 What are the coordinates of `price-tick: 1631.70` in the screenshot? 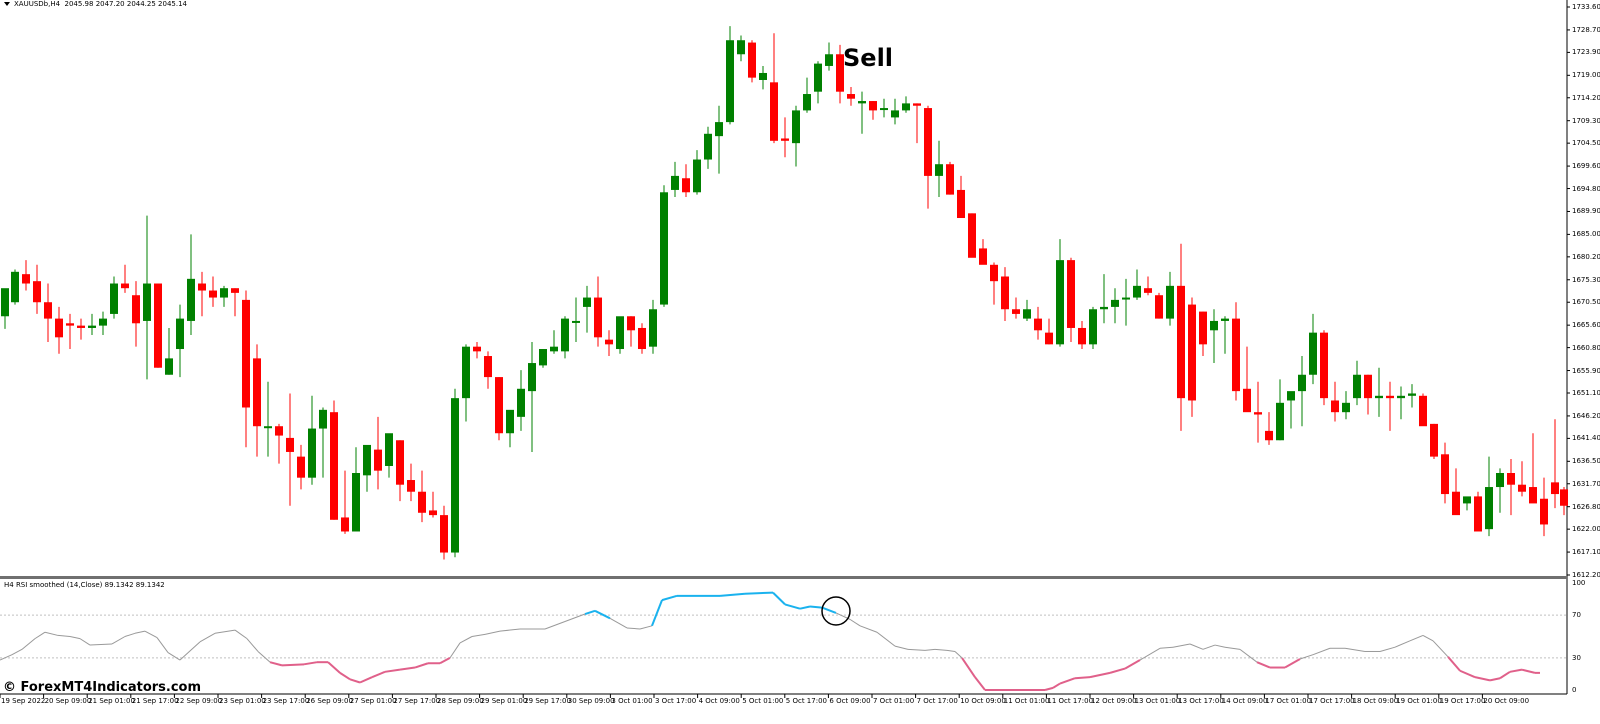 It's located at (1586, 483).